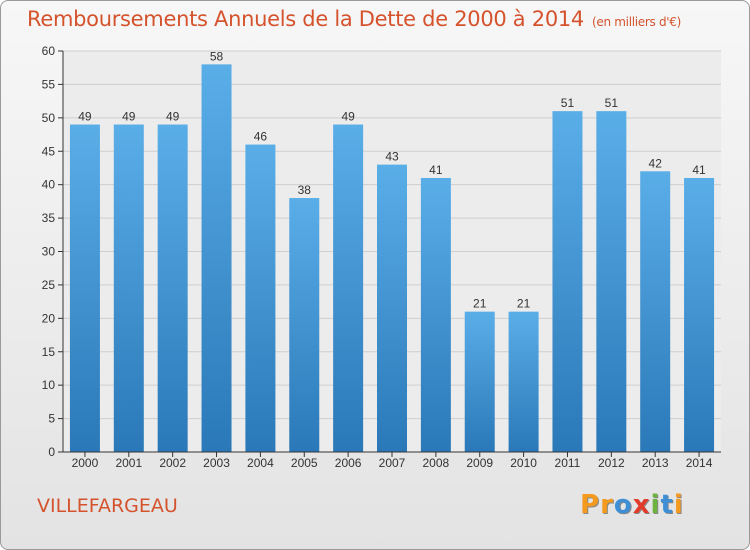 The image size is (750, 550). Describe the element at coordinates (51, 452) in the screenshot. I see `y-tick-label: 0` at that location.